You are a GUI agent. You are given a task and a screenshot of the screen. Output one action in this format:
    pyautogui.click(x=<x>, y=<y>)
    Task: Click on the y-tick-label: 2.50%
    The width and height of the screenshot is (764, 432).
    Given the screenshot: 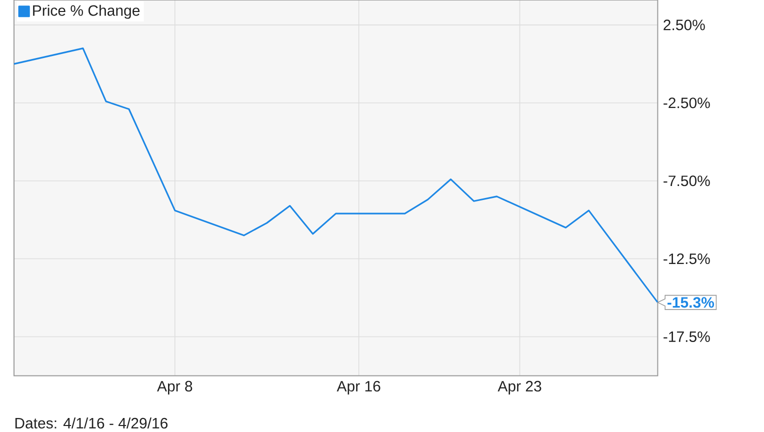 What is the action you would take?
    pyautogui.click(x=684, y=25)
    